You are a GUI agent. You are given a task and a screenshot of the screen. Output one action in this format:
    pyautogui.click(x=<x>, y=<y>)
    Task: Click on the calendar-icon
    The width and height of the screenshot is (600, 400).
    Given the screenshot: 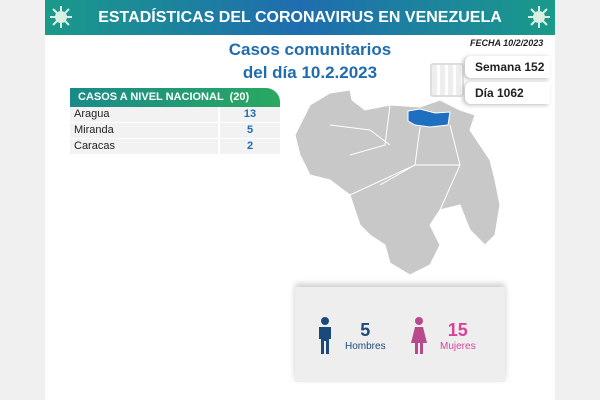 What is the action you would take?
    pyautogui.click(x=447, y=80)
    